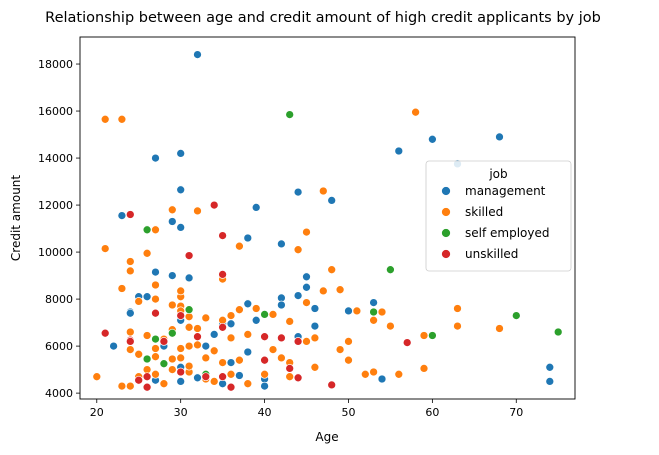 The width and height of the screenshot is (659, 455). I want to click on legend-label: unskilled, so click(491, 254).